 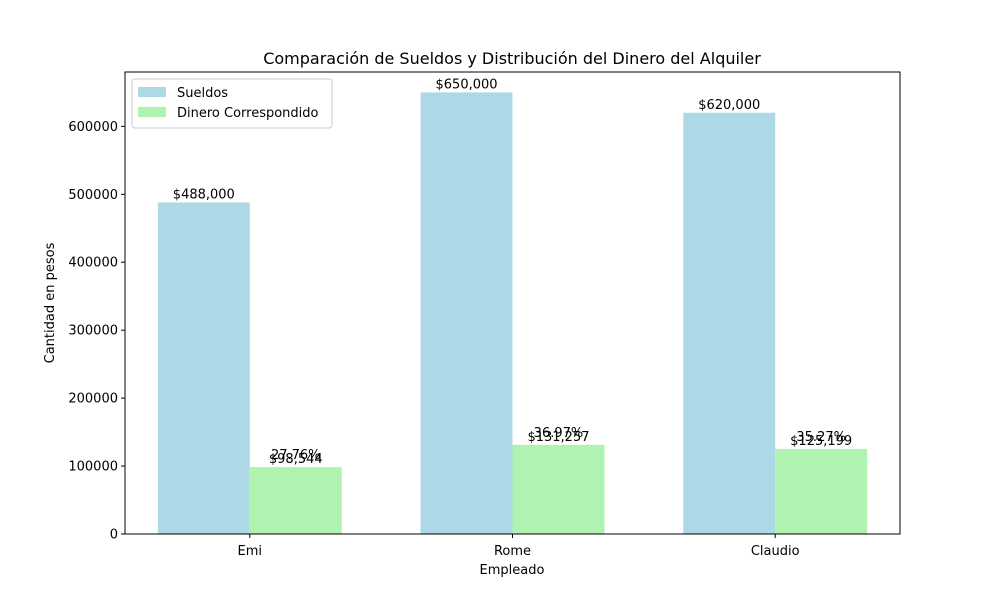 What do you see at coordinates (466, 313) in the screenshot?
I see `bar-sueldos-rome` at bounding box center [466, 313].